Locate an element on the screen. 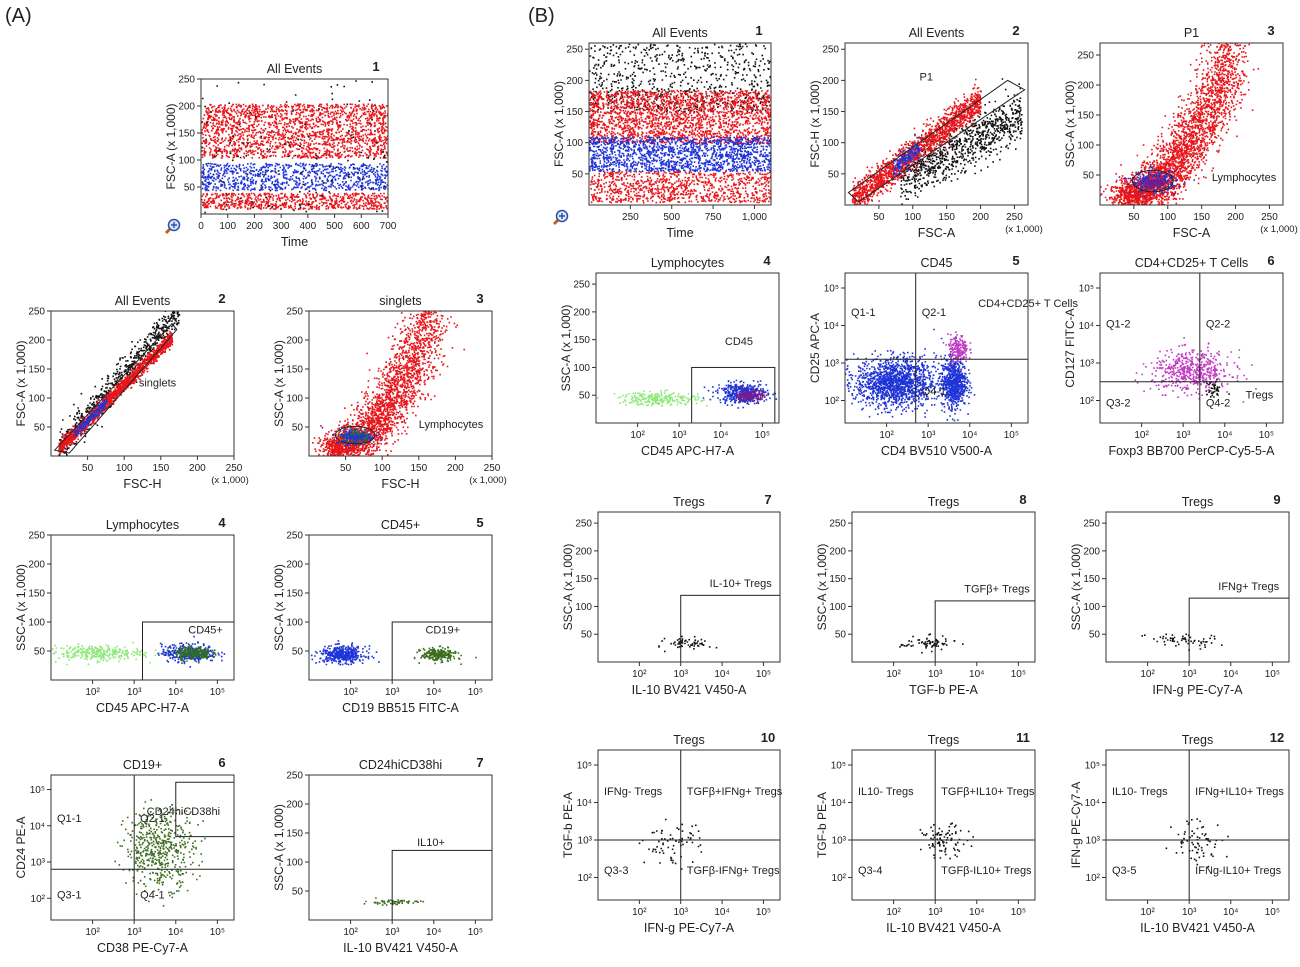 This screenshot has height=967, width=1300. quadrant-label: IFNg-IL10+ Tregs is located at coordinates (1238, 871).